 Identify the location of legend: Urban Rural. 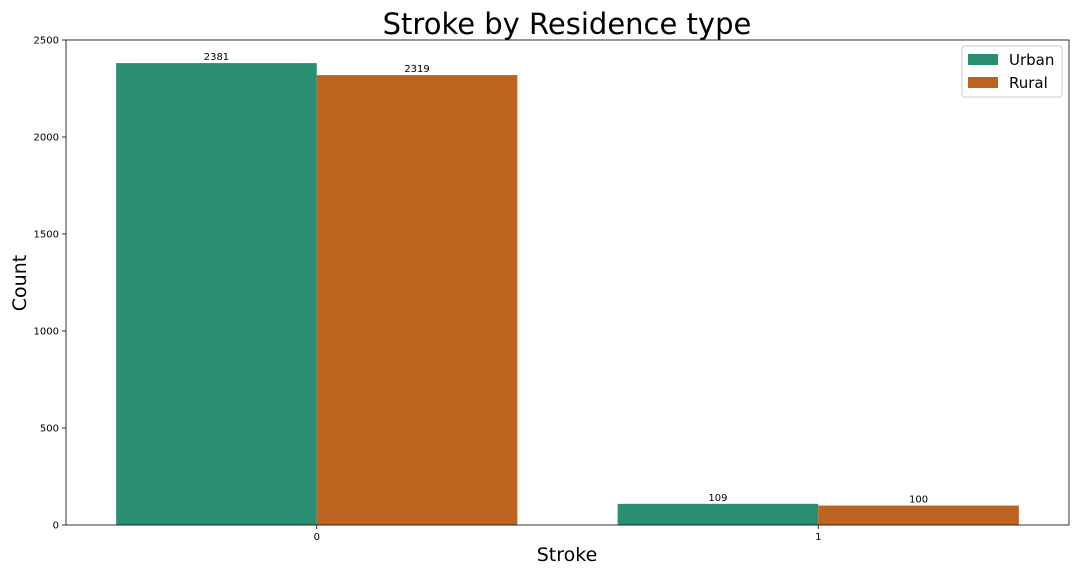
(1012, 71).